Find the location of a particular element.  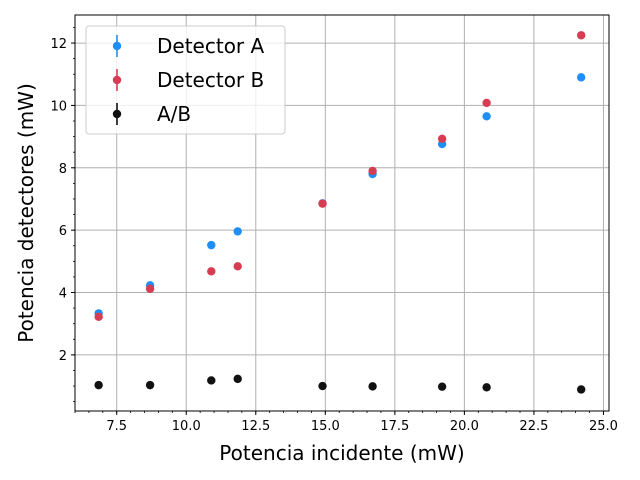

legend-label-1: Detector A is located at coordinates (211, 46).